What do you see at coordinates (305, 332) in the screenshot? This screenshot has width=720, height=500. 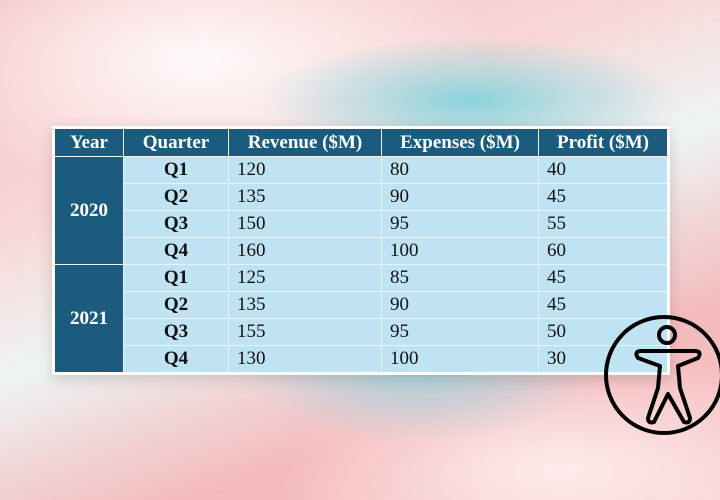 I see `revenue-cell: 155` at bounding box center [305, 332].